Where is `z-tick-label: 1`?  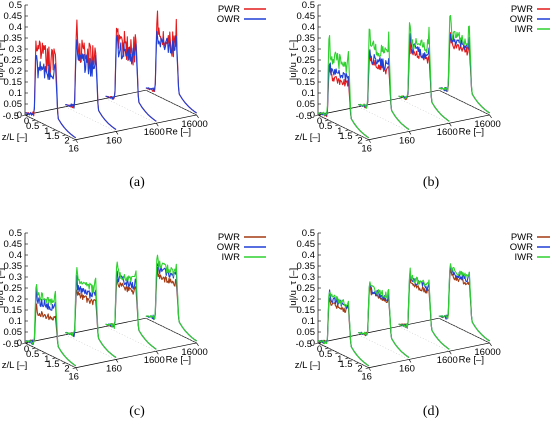 z-tick-label: 1 is located at coordinates (46, 131).